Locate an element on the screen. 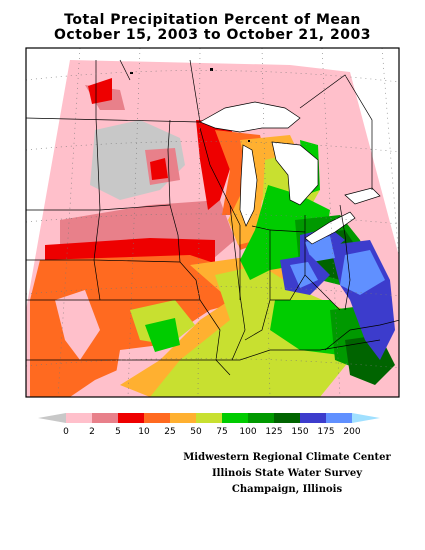 This screenshot has height=550, width=425. credit-line-1: Midwestern Regional Climate Center is located at coordinates (287, 457).